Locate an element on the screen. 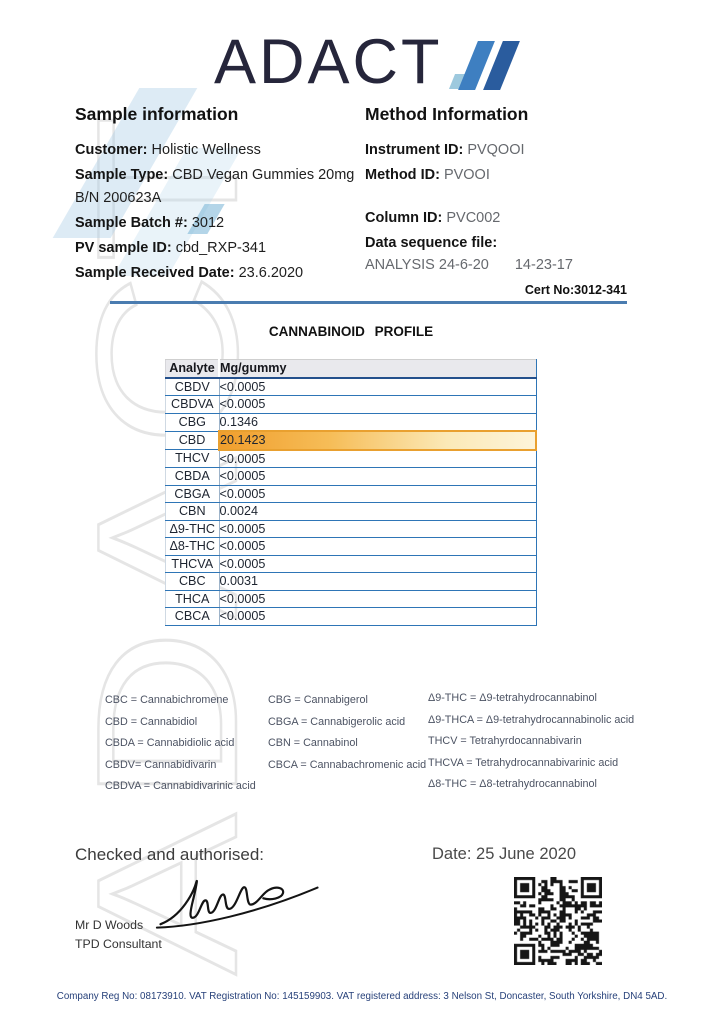 The height and width of the screenshot is (1024, 724). legend-item: CBC = Cannabichromene is located at coordinates (167, 700).